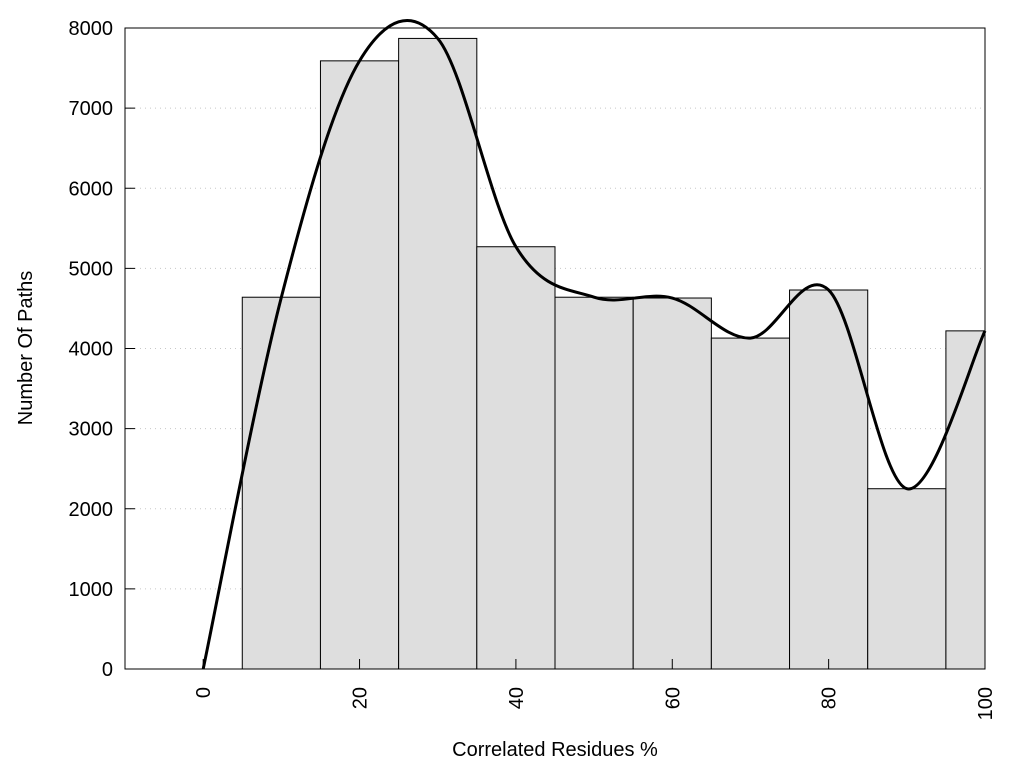 The height and width of the screenshot is (773, 1024). Describe the element at coordinates (91, 109) in the screenshot. I see `y-tick-label: 7000` at that location.